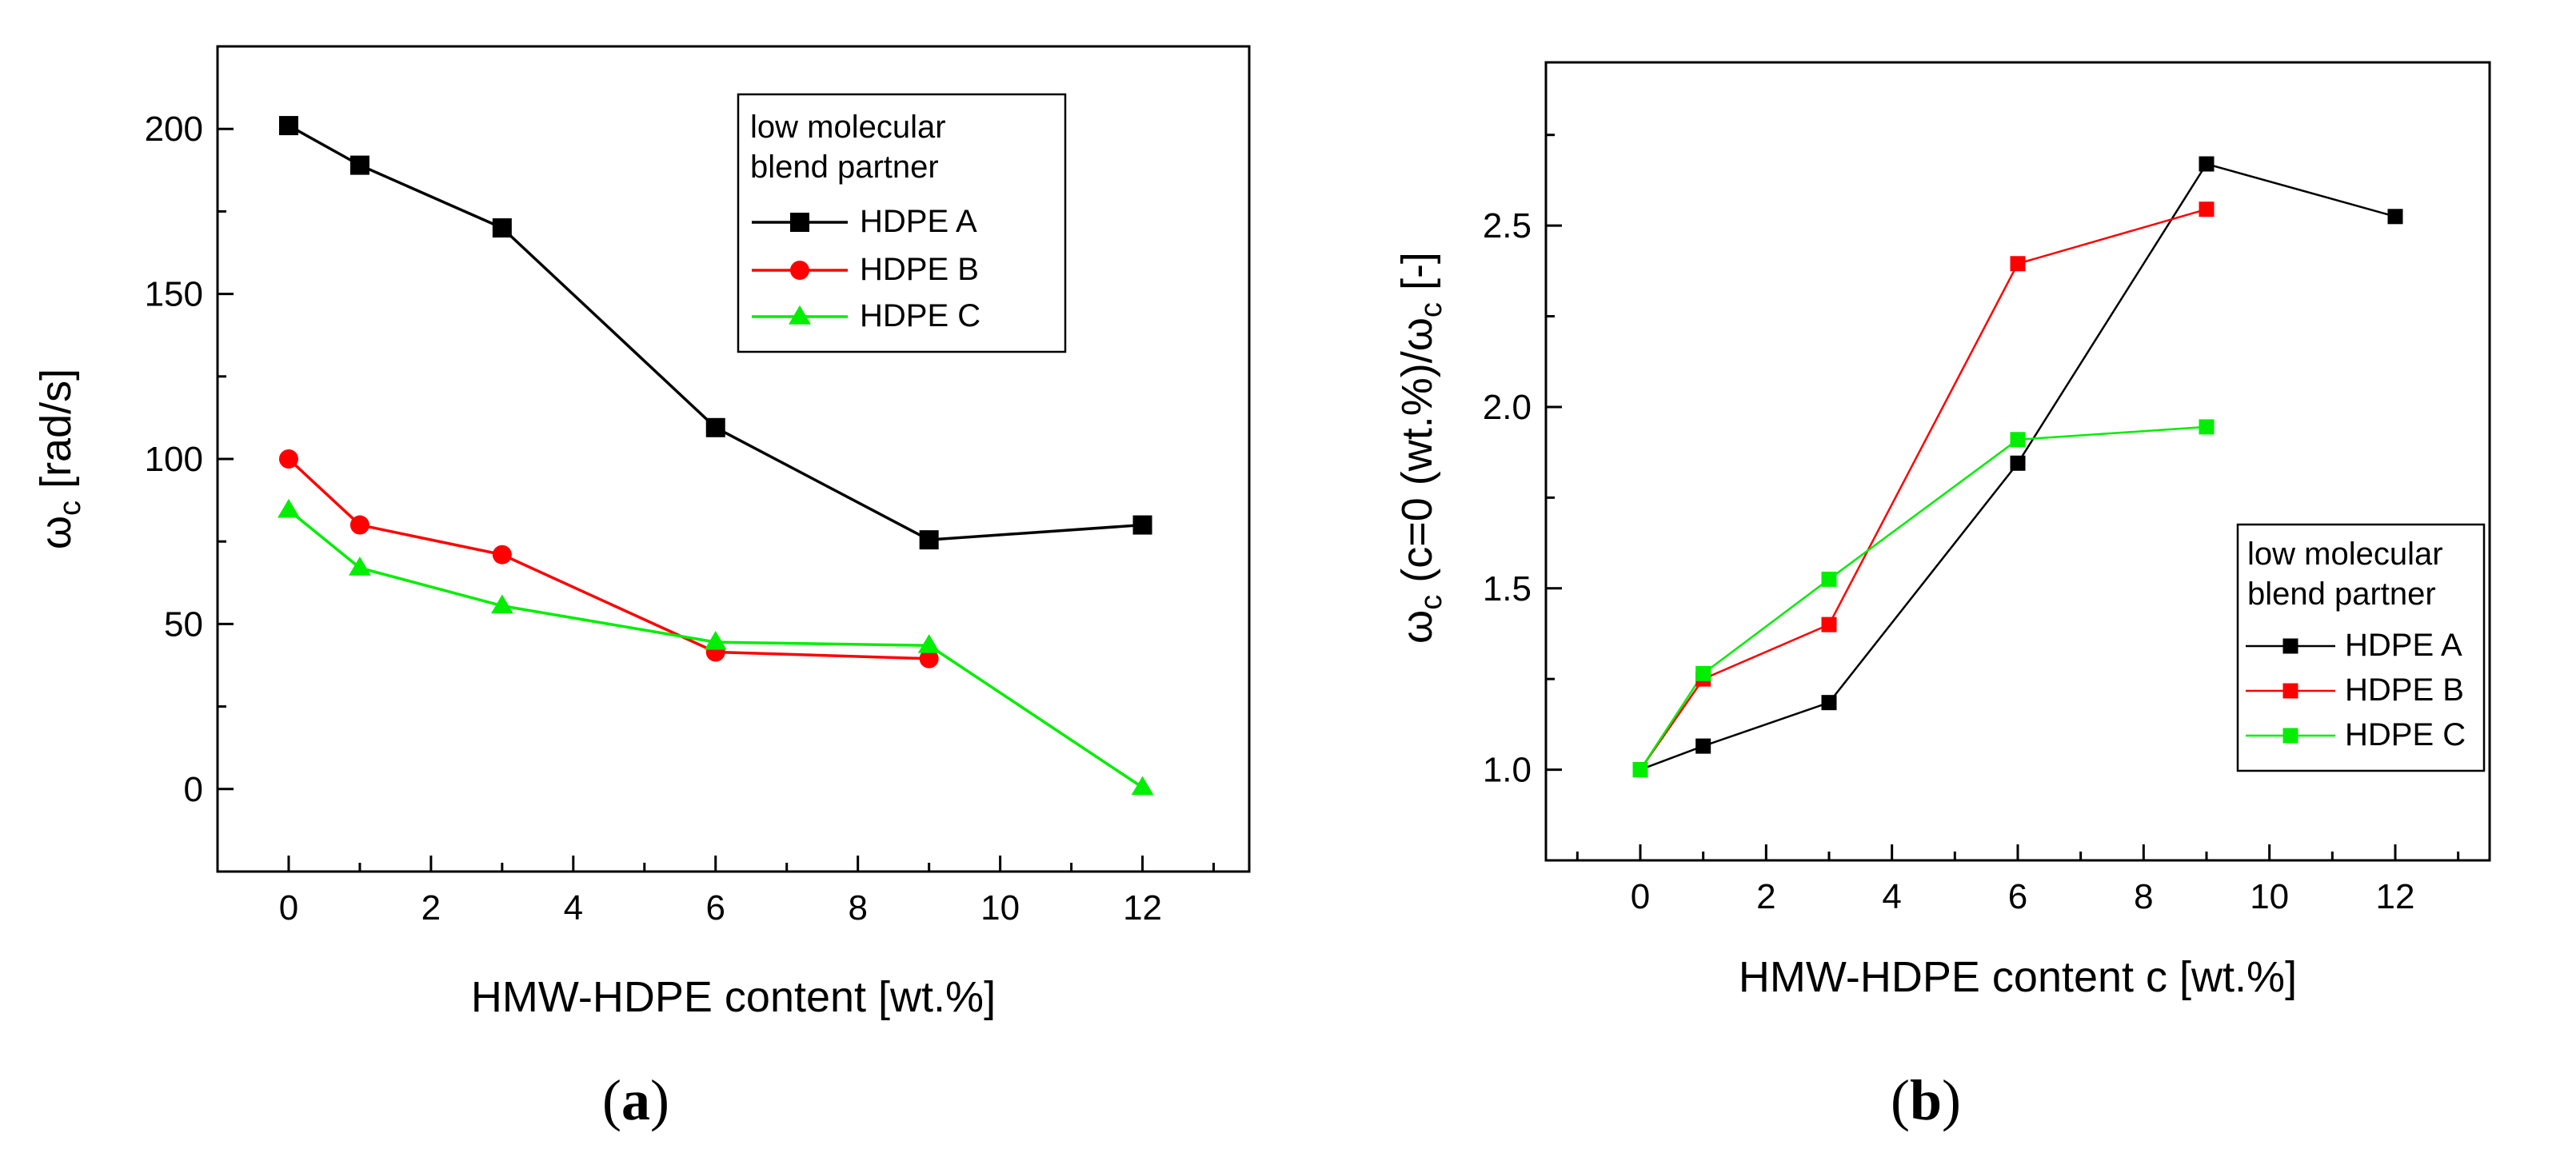 The image size is (2576, 1165). What do you see at coordinates (2345, 554) in the screenshot?
I see `b-legend-title-line1: low molecular` at bounding box center [2345, 554].